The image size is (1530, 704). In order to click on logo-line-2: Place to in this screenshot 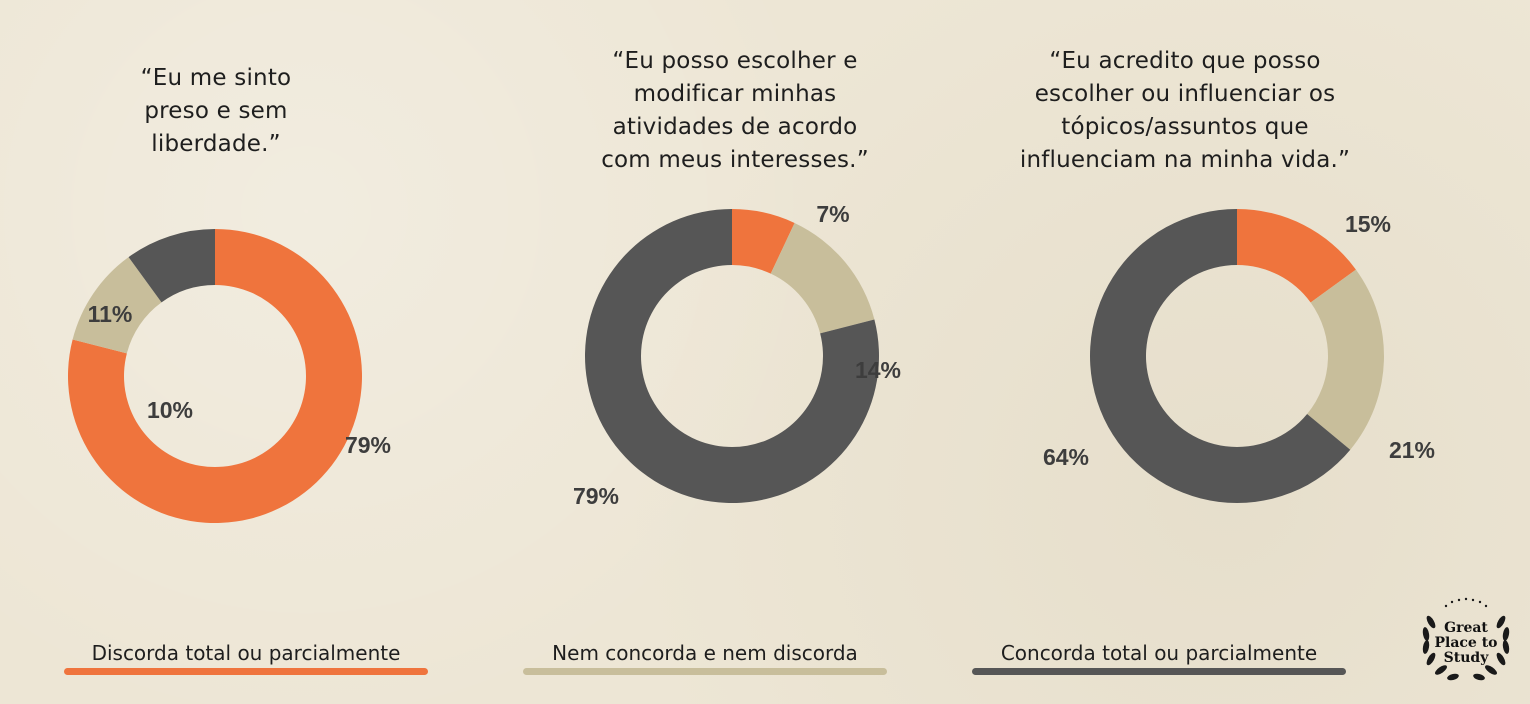, I will do `click(1465, 643)`.